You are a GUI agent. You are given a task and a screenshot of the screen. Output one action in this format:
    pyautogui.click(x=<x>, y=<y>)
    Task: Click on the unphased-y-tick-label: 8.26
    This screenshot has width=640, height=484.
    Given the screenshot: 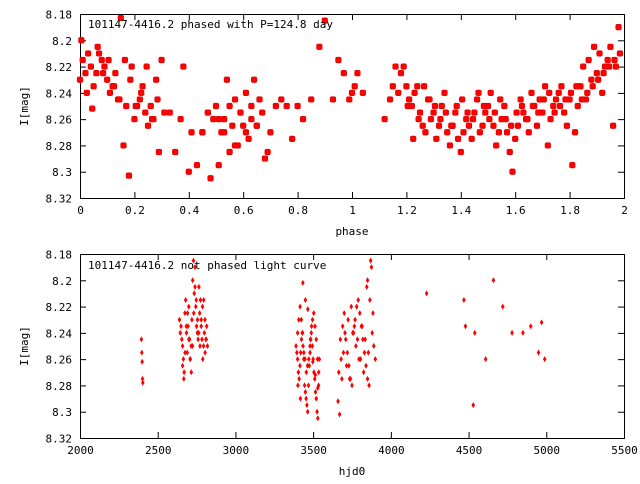 What is the action you would take?
    pyautogui.click(x=59, y=360)
    